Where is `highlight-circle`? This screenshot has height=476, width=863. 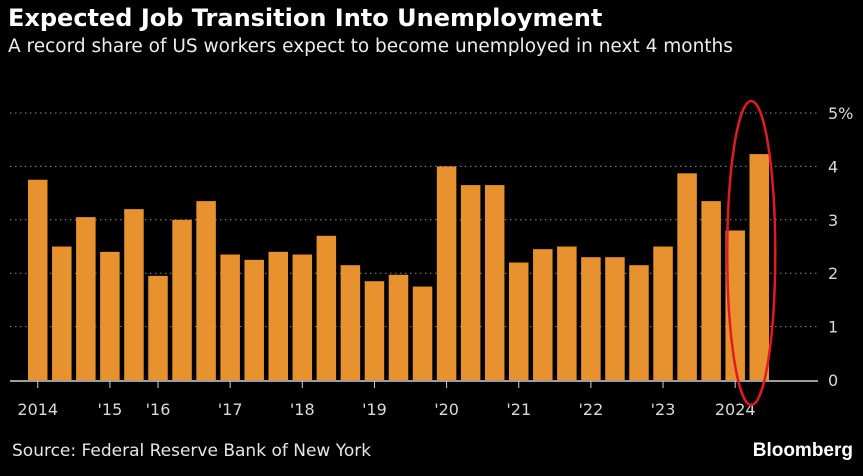 highlight-circle is located at coordinates (751, 253).